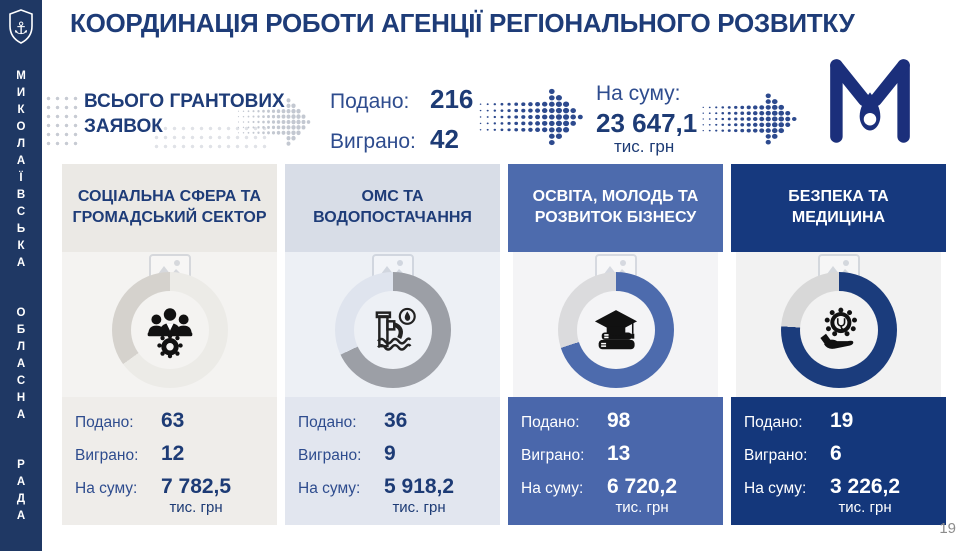  I want to click on card-title: ОМС ТА ВОДОПОСТАЧАННЯ, so click(392, 208).